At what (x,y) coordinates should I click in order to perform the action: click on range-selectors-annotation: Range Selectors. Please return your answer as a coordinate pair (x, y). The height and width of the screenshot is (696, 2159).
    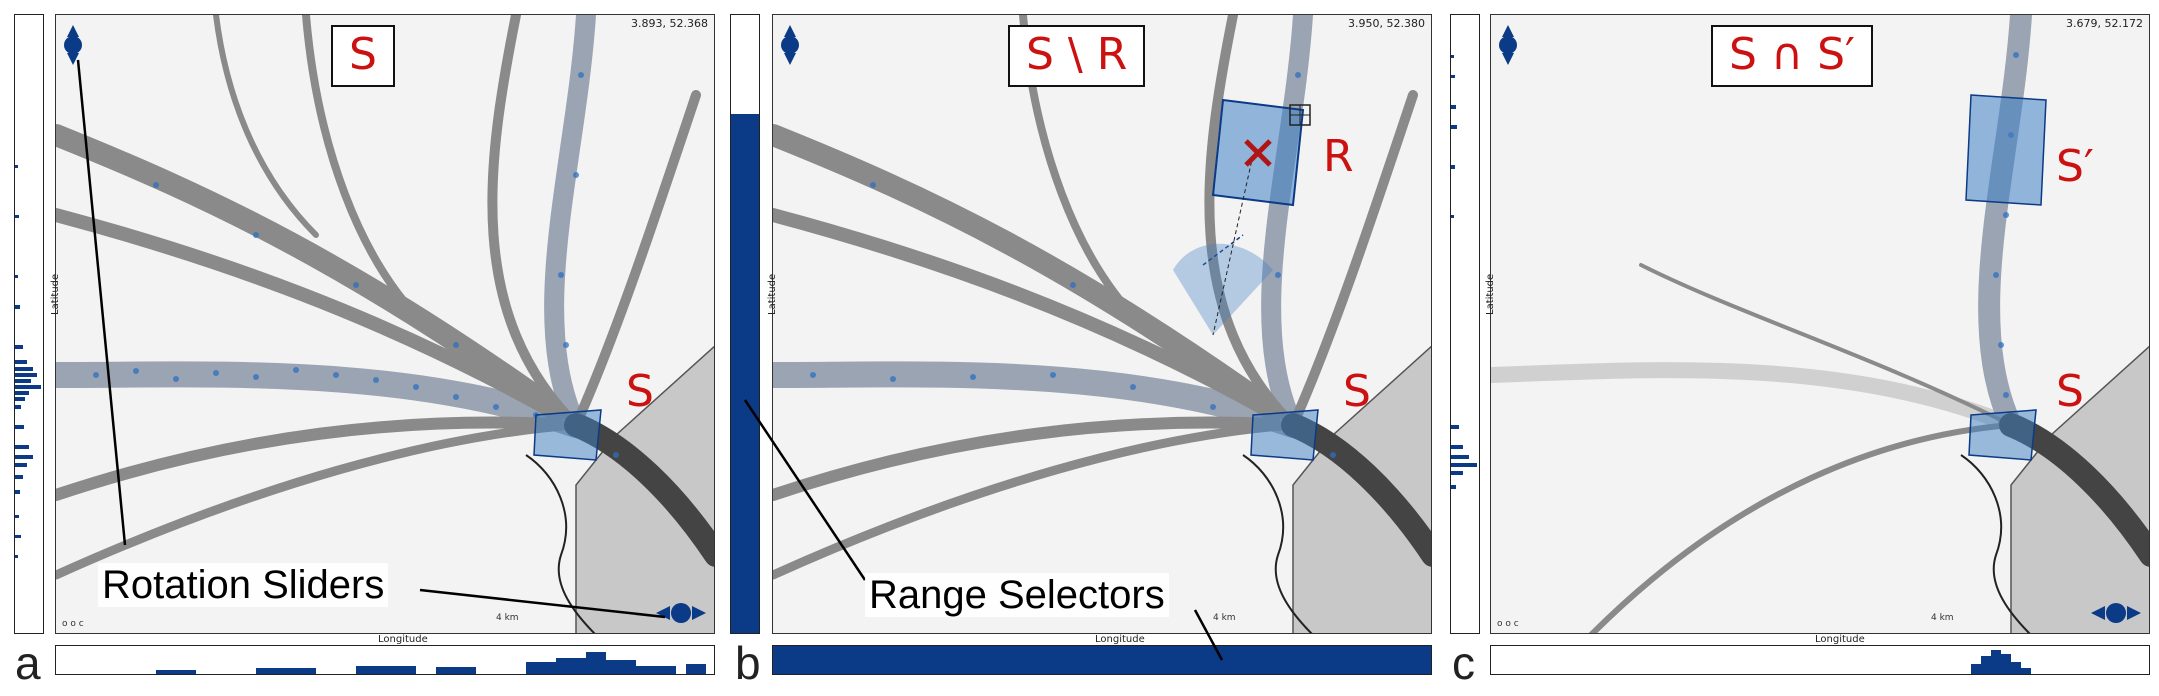
    Looking at the image, I should click on (1017, 595).